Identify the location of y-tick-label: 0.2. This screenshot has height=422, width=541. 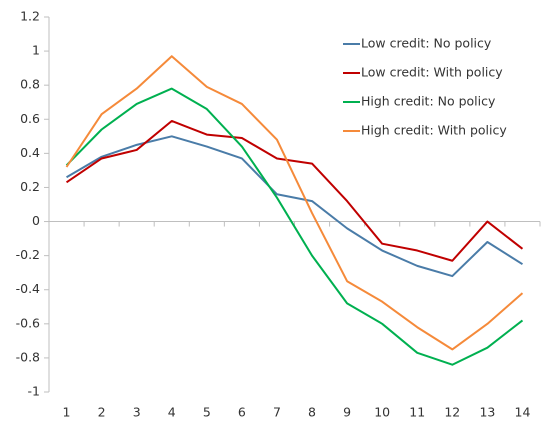
(30, 186).